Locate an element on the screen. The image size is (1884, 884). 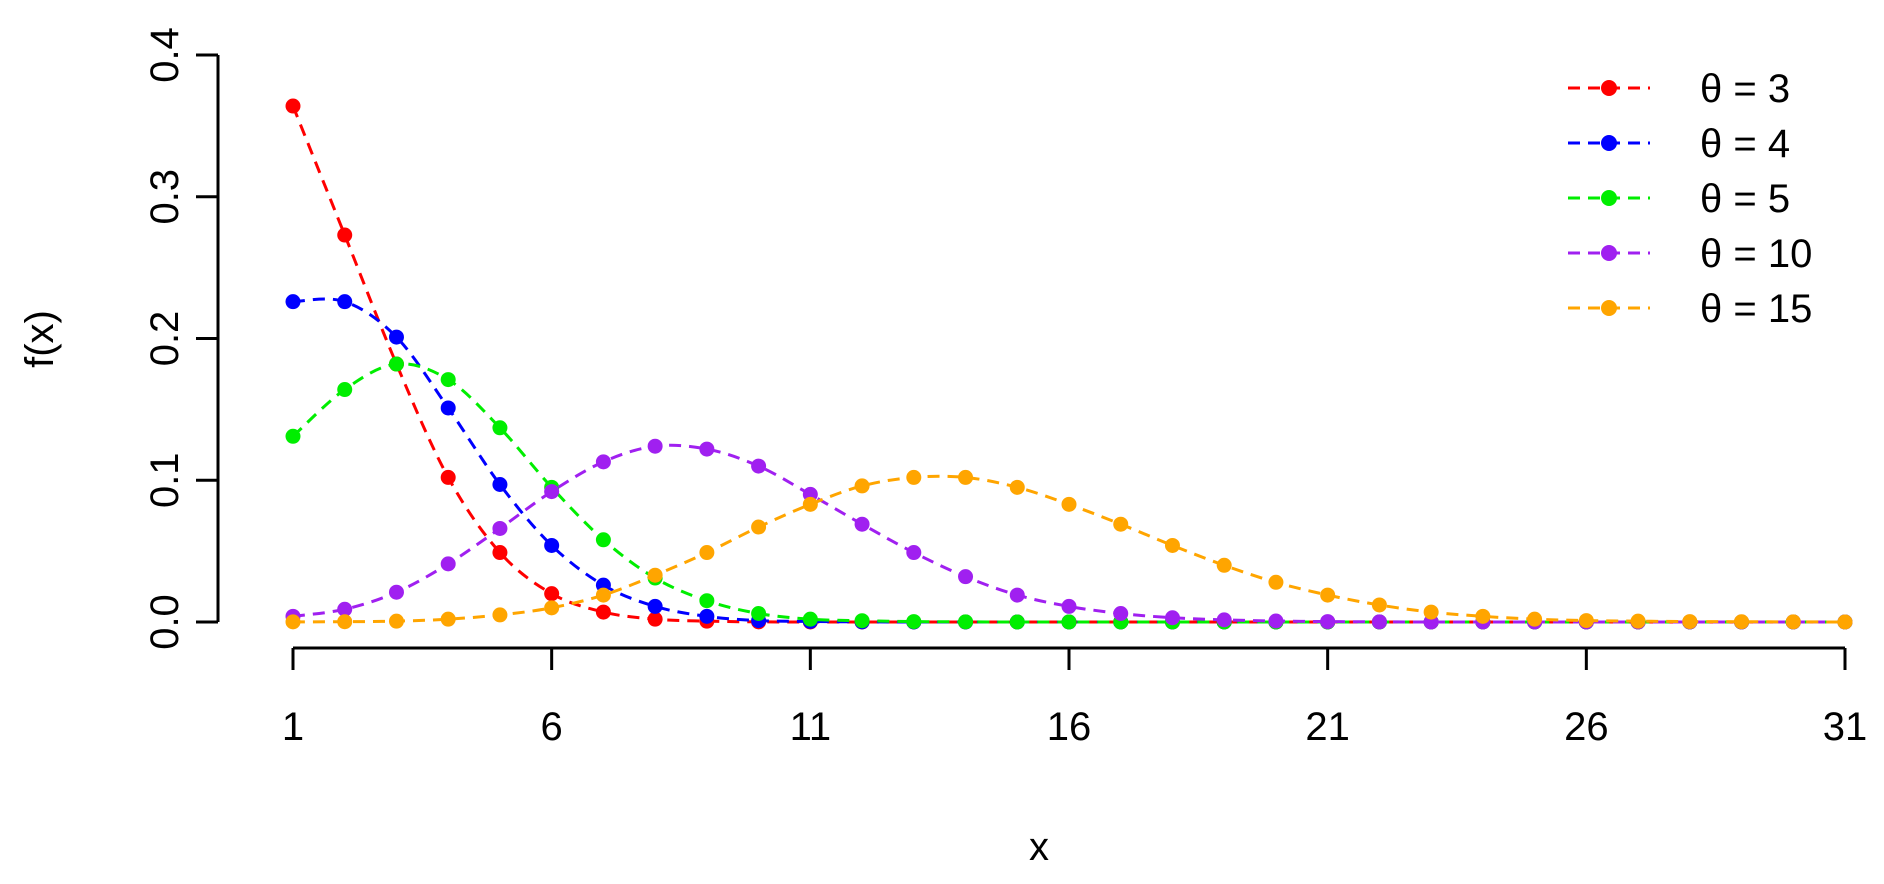
legend-item: θ = 10 is located at coordinates (1690, 254).